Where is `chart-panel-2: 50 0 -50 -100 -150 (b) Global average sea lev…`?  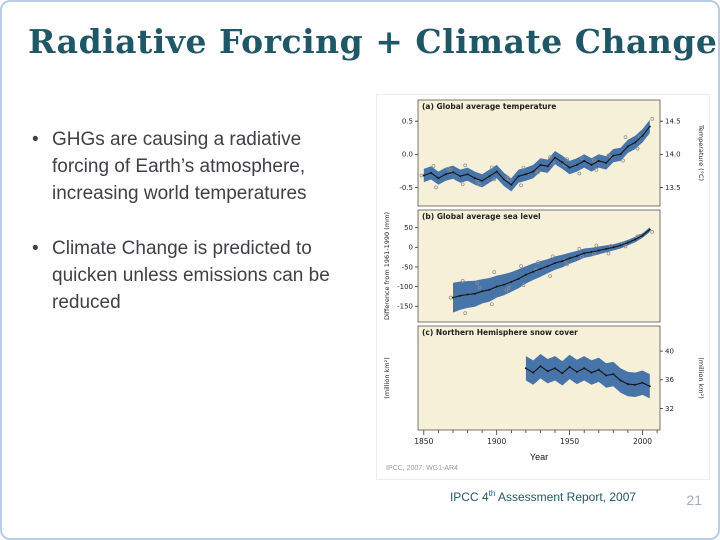
chart-panel-2: 50 0 -50 -100 -150 (b) Global average sea lev… is located at coordinates (522, 266).